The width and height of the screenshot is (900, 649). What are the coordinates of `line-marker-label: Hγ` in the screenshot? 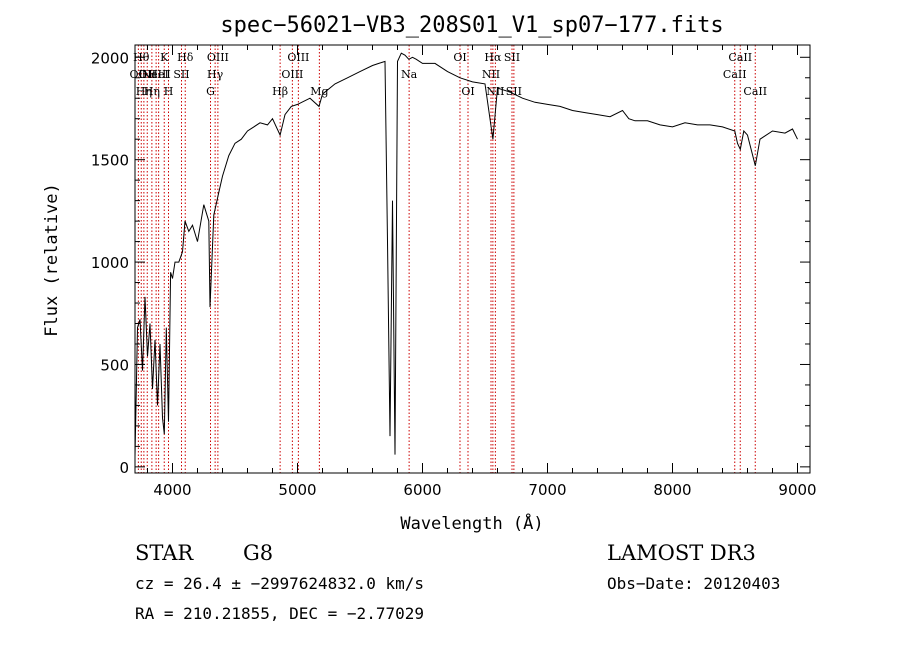 It's located at (215, 74).